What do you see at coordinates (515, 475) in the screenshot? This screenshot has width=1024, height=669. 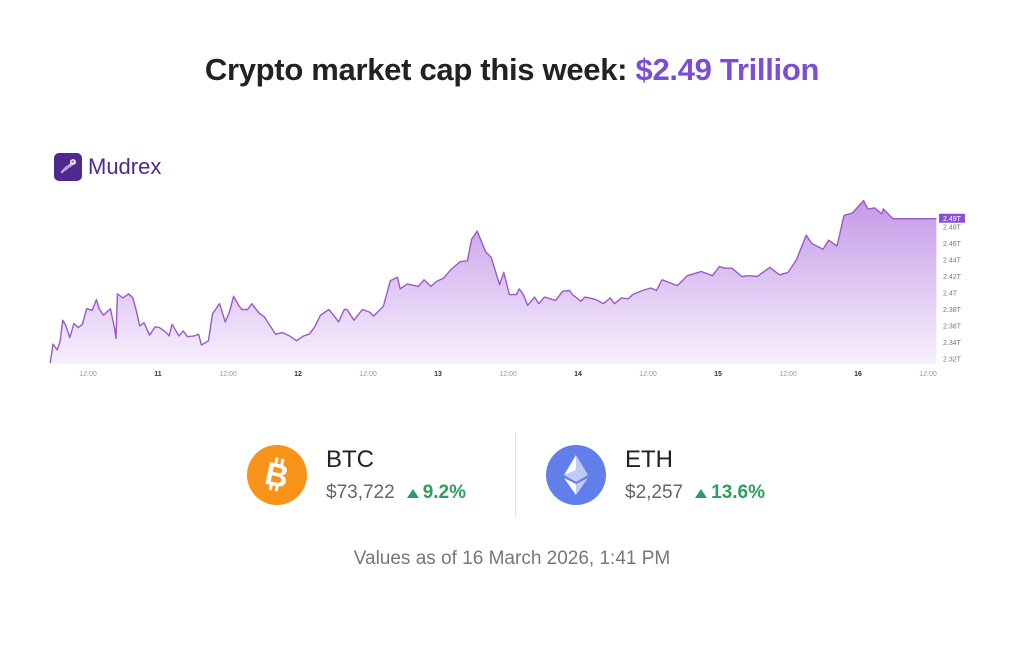 I see `coin-divider` at bounding box center [515, 475].